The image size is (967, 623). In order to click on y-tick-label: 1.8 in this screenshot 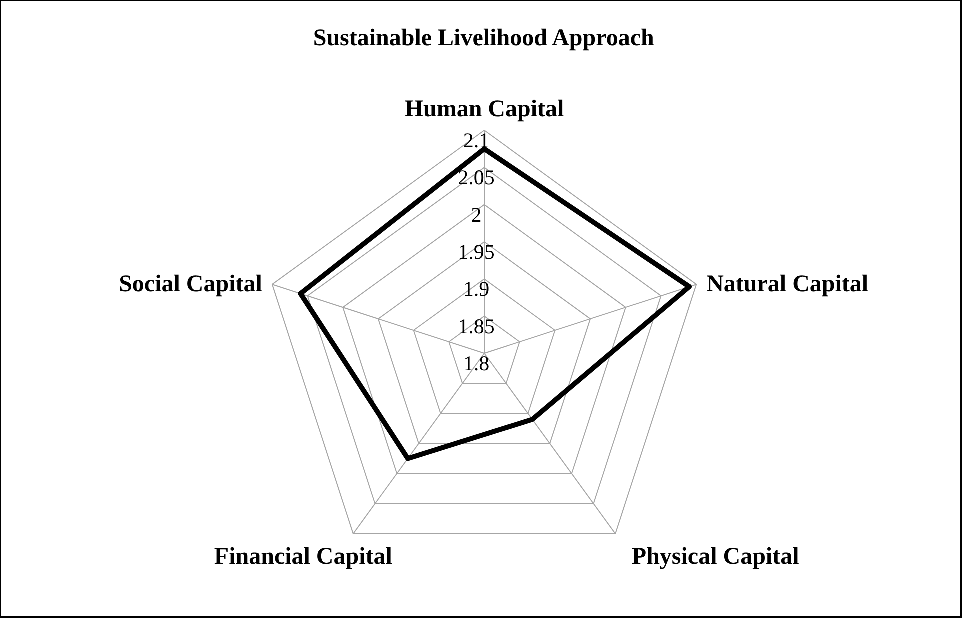, I will do `click(476, 364)`.